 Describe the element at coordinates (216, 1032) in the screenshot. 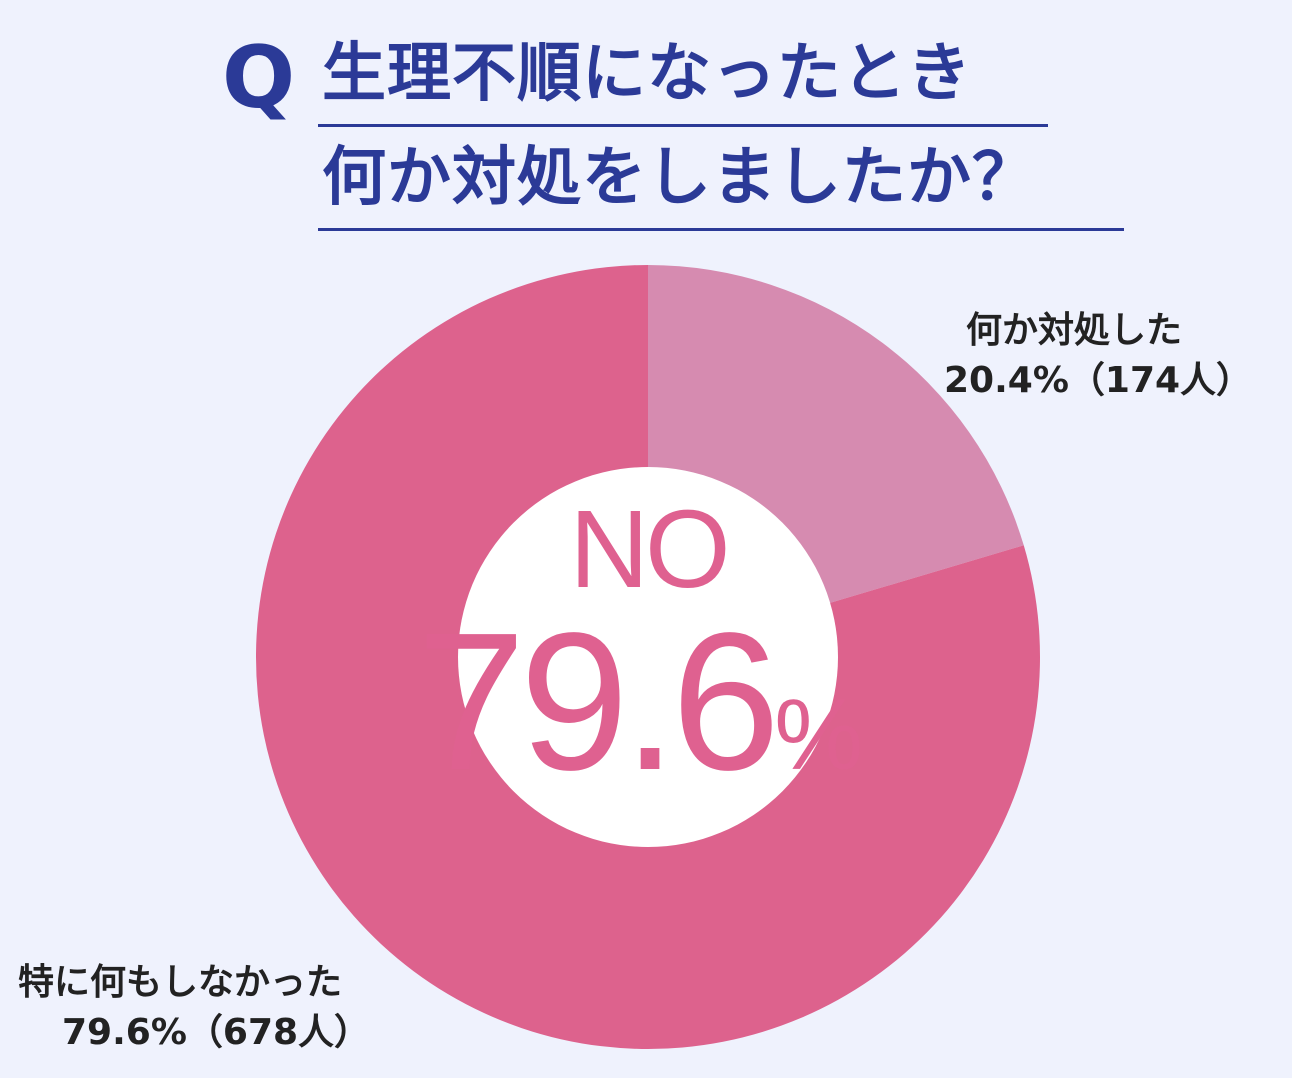

I see `callout-nothing-done-detail: 79.6%（678人）` at that location.